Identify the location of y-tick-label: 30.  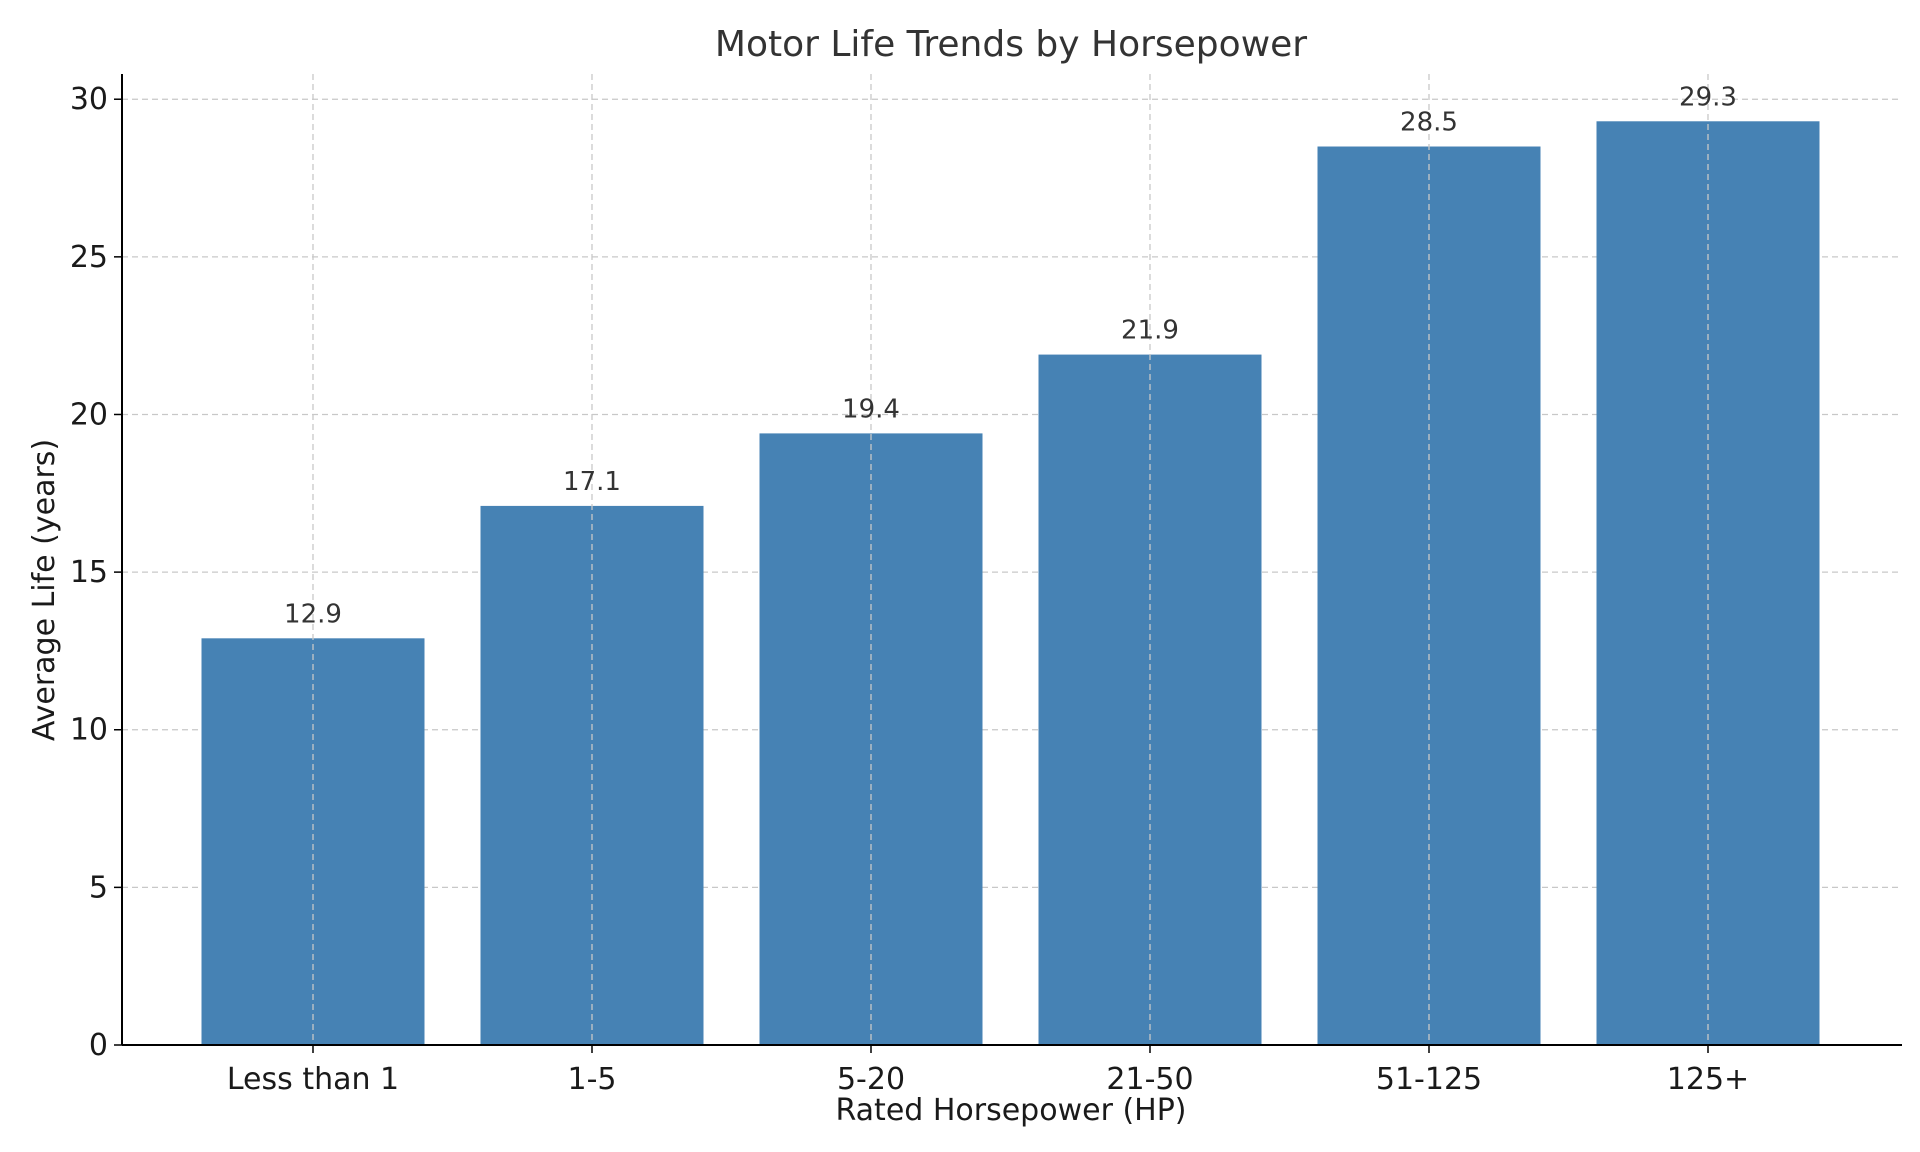
(89, 99).